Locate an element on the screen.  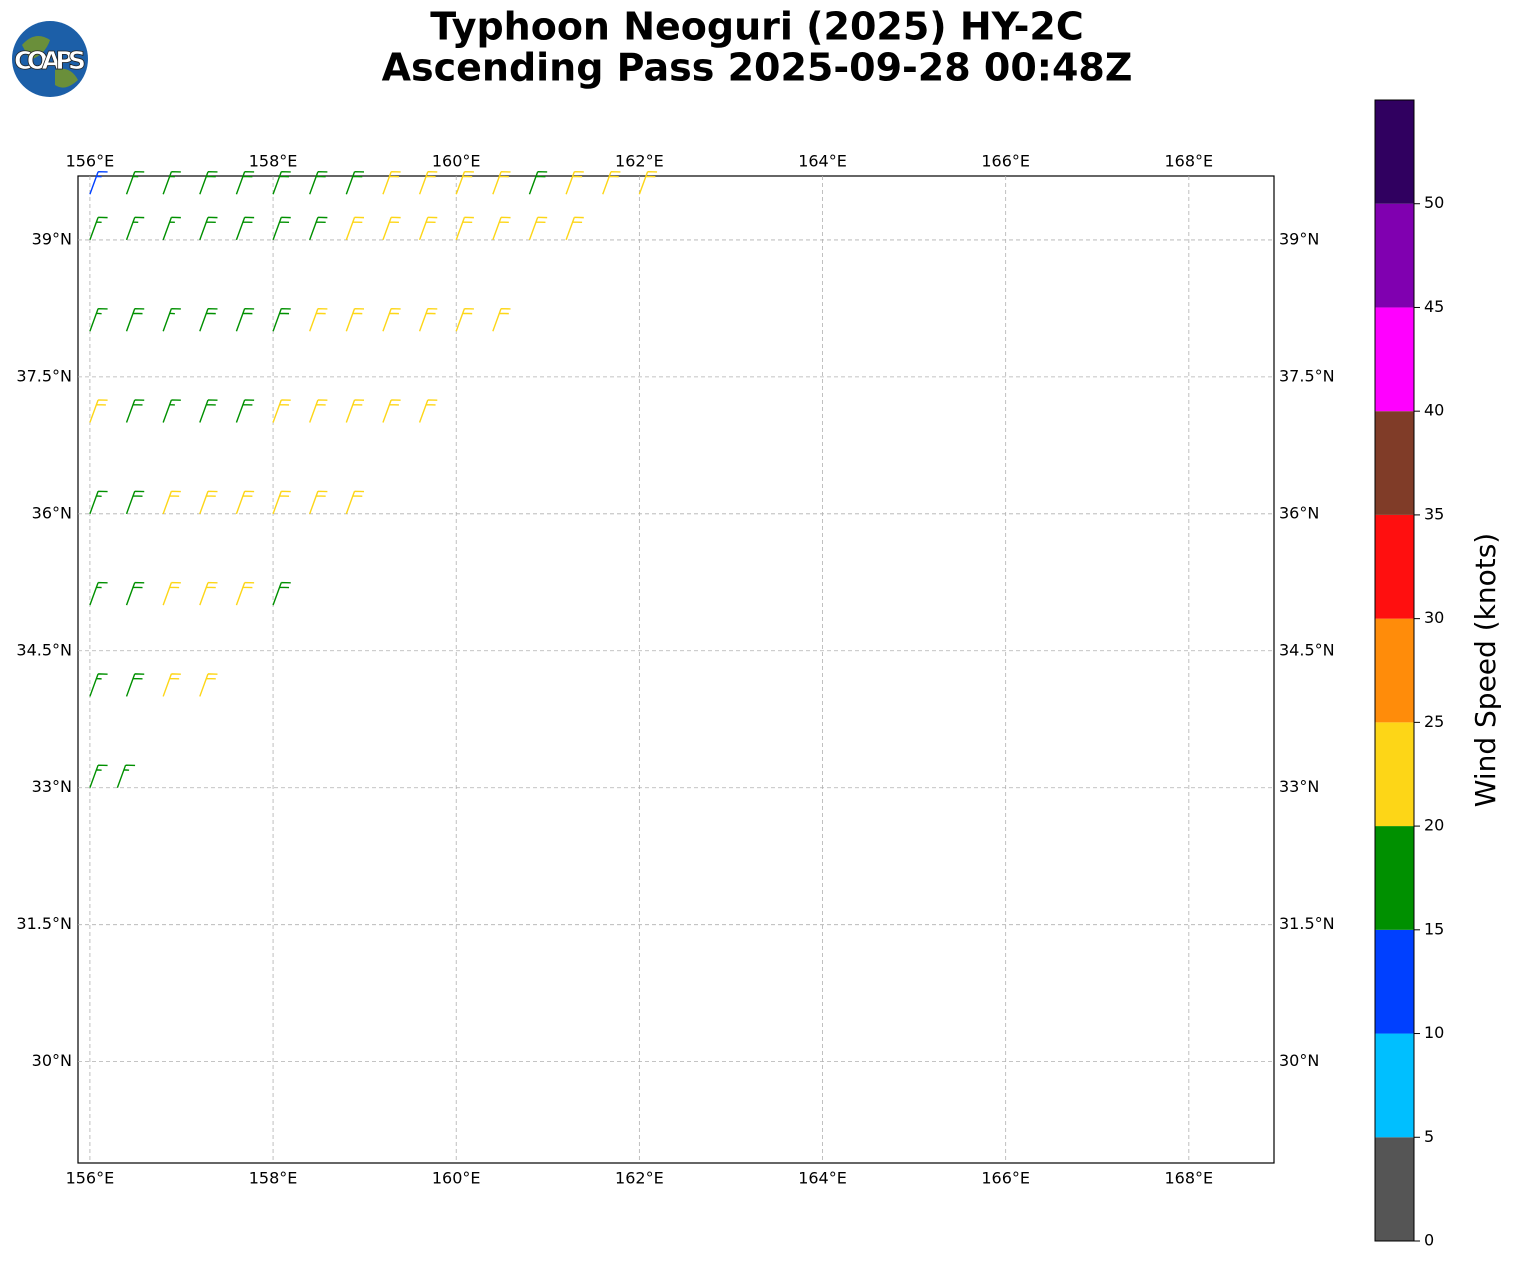
x-tick-label: 164°E is located at coordinates (822, 161).